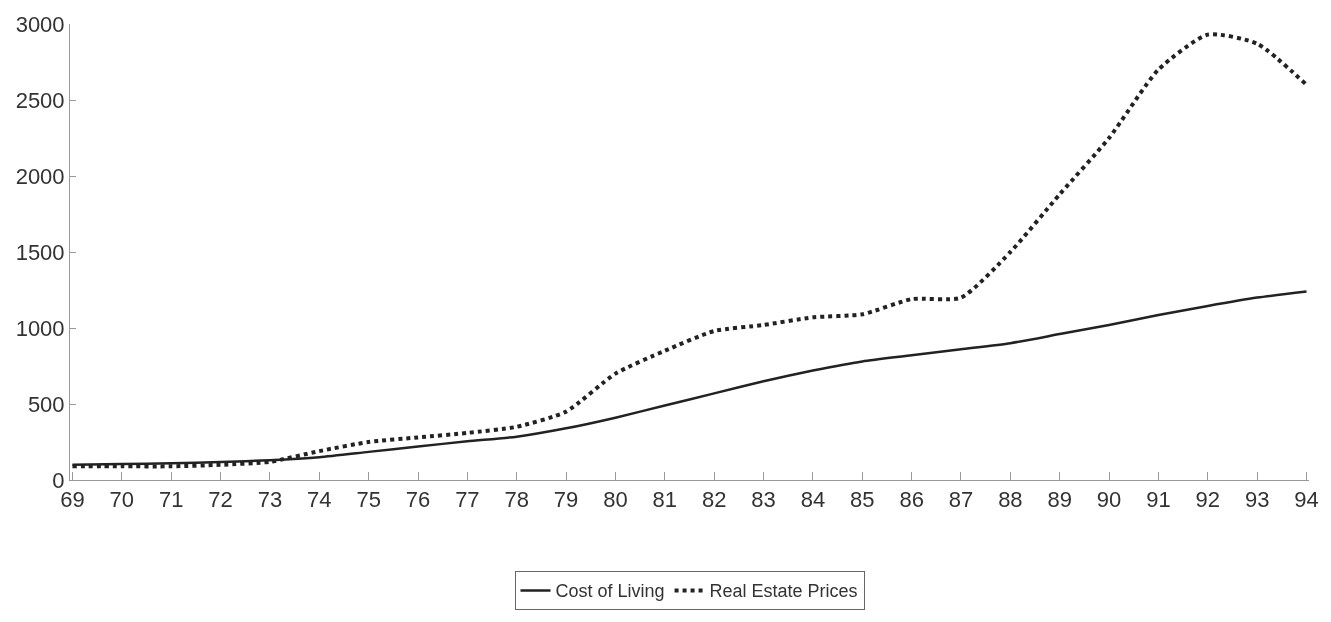  Describe the element at coordinates (610, 591) in the screenshot. I see `legend-label: Cost of Living` at that location.